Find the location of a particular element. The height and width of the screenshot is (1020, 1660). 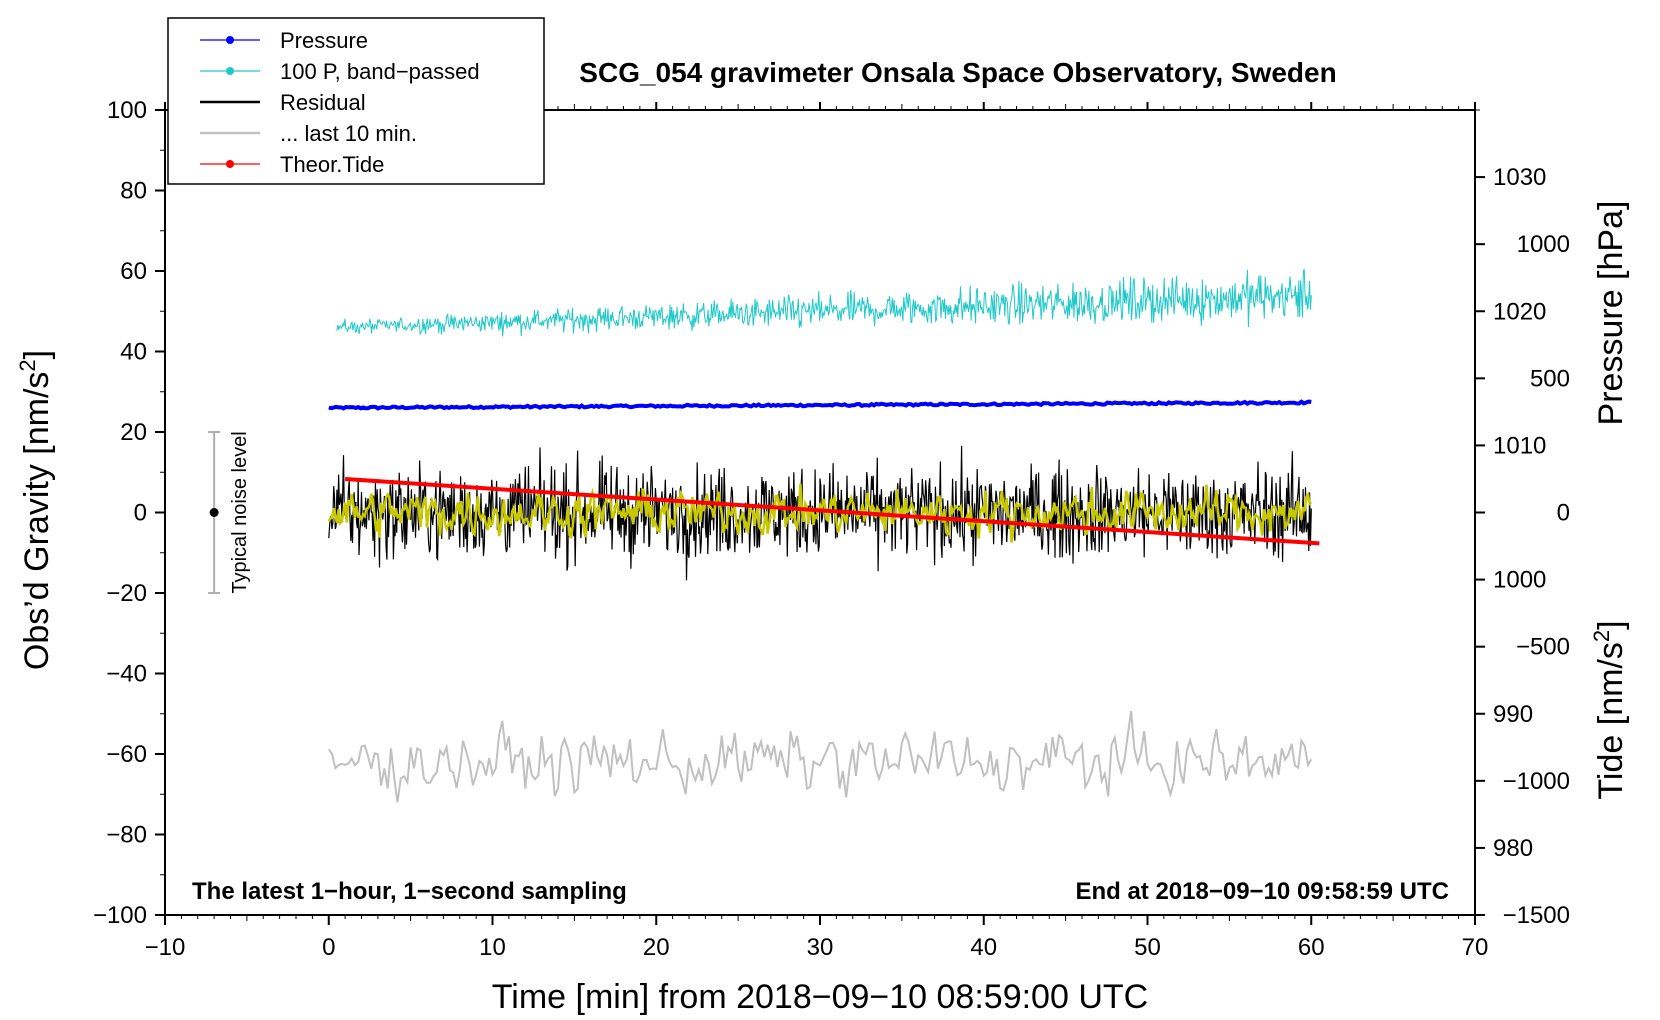

x-tick-label: 0 is located at coordinates (328, 947).